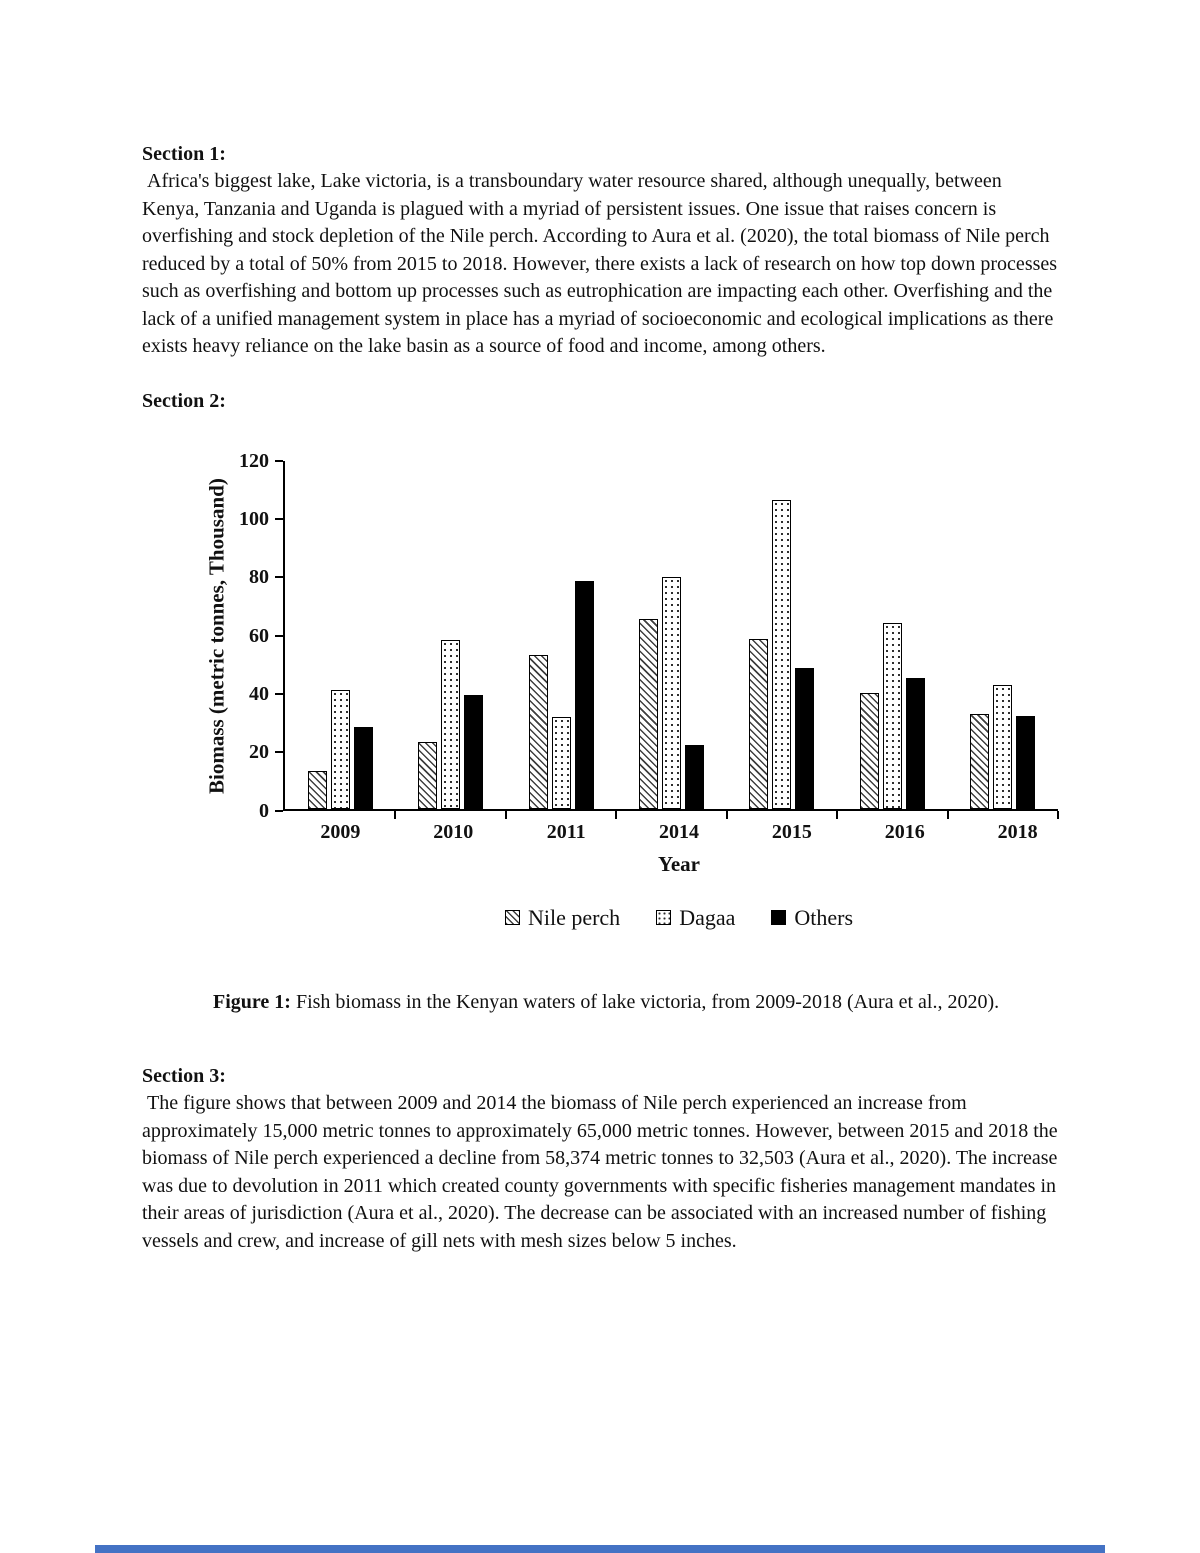  I want to click on bar-others-2011, so click(584, 694).